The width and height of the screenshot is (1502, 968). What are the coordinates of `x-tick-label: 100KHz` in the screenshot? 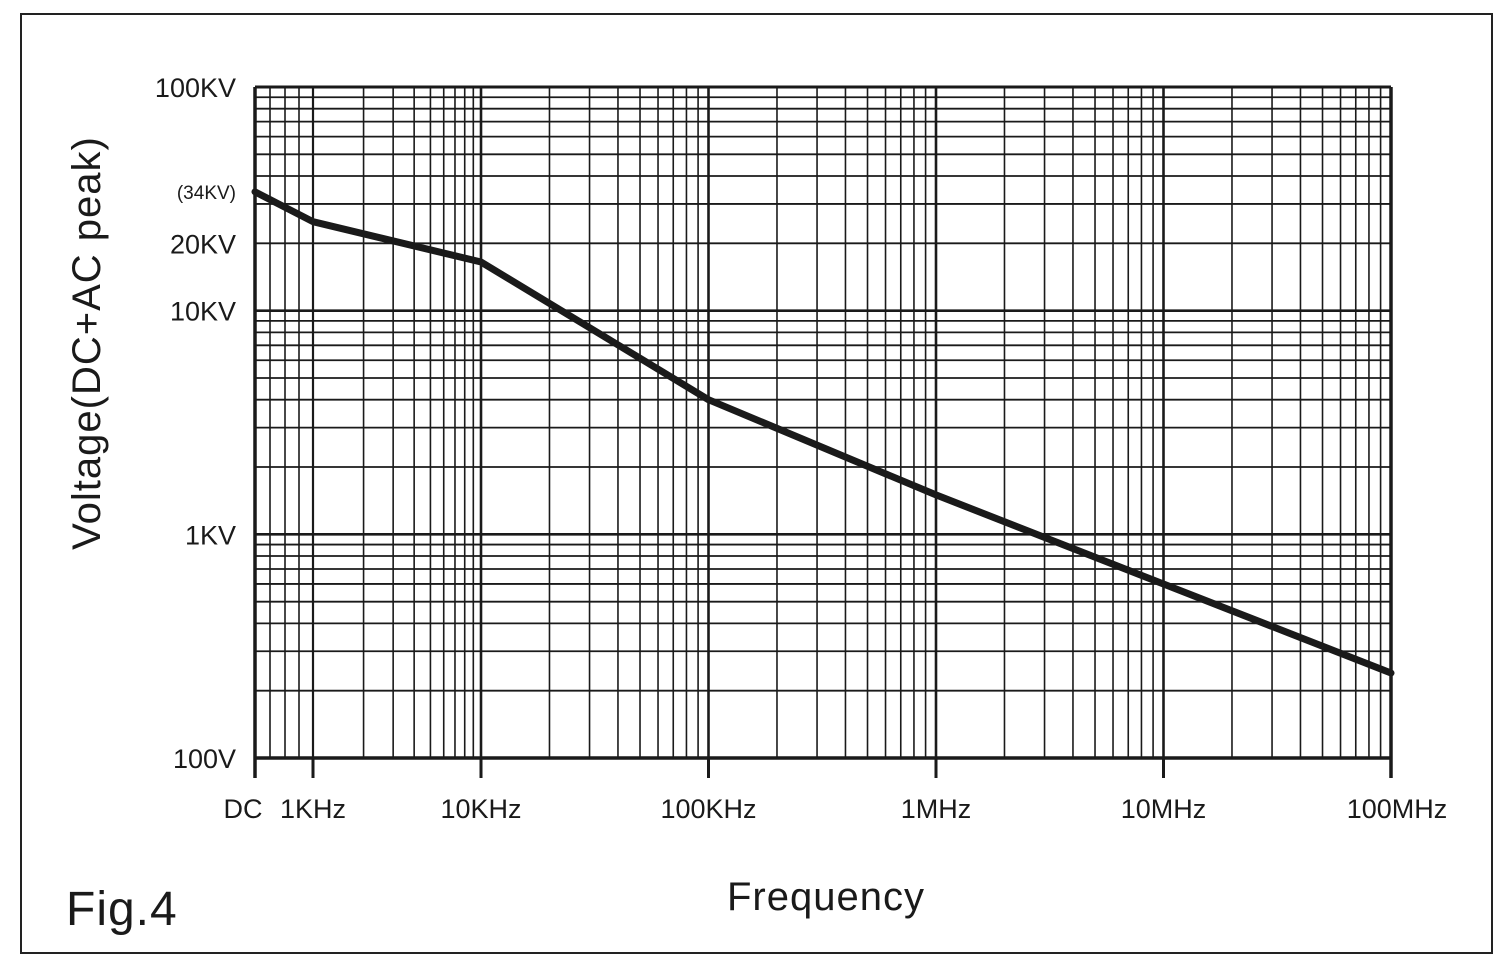 It's located at (708, 809).